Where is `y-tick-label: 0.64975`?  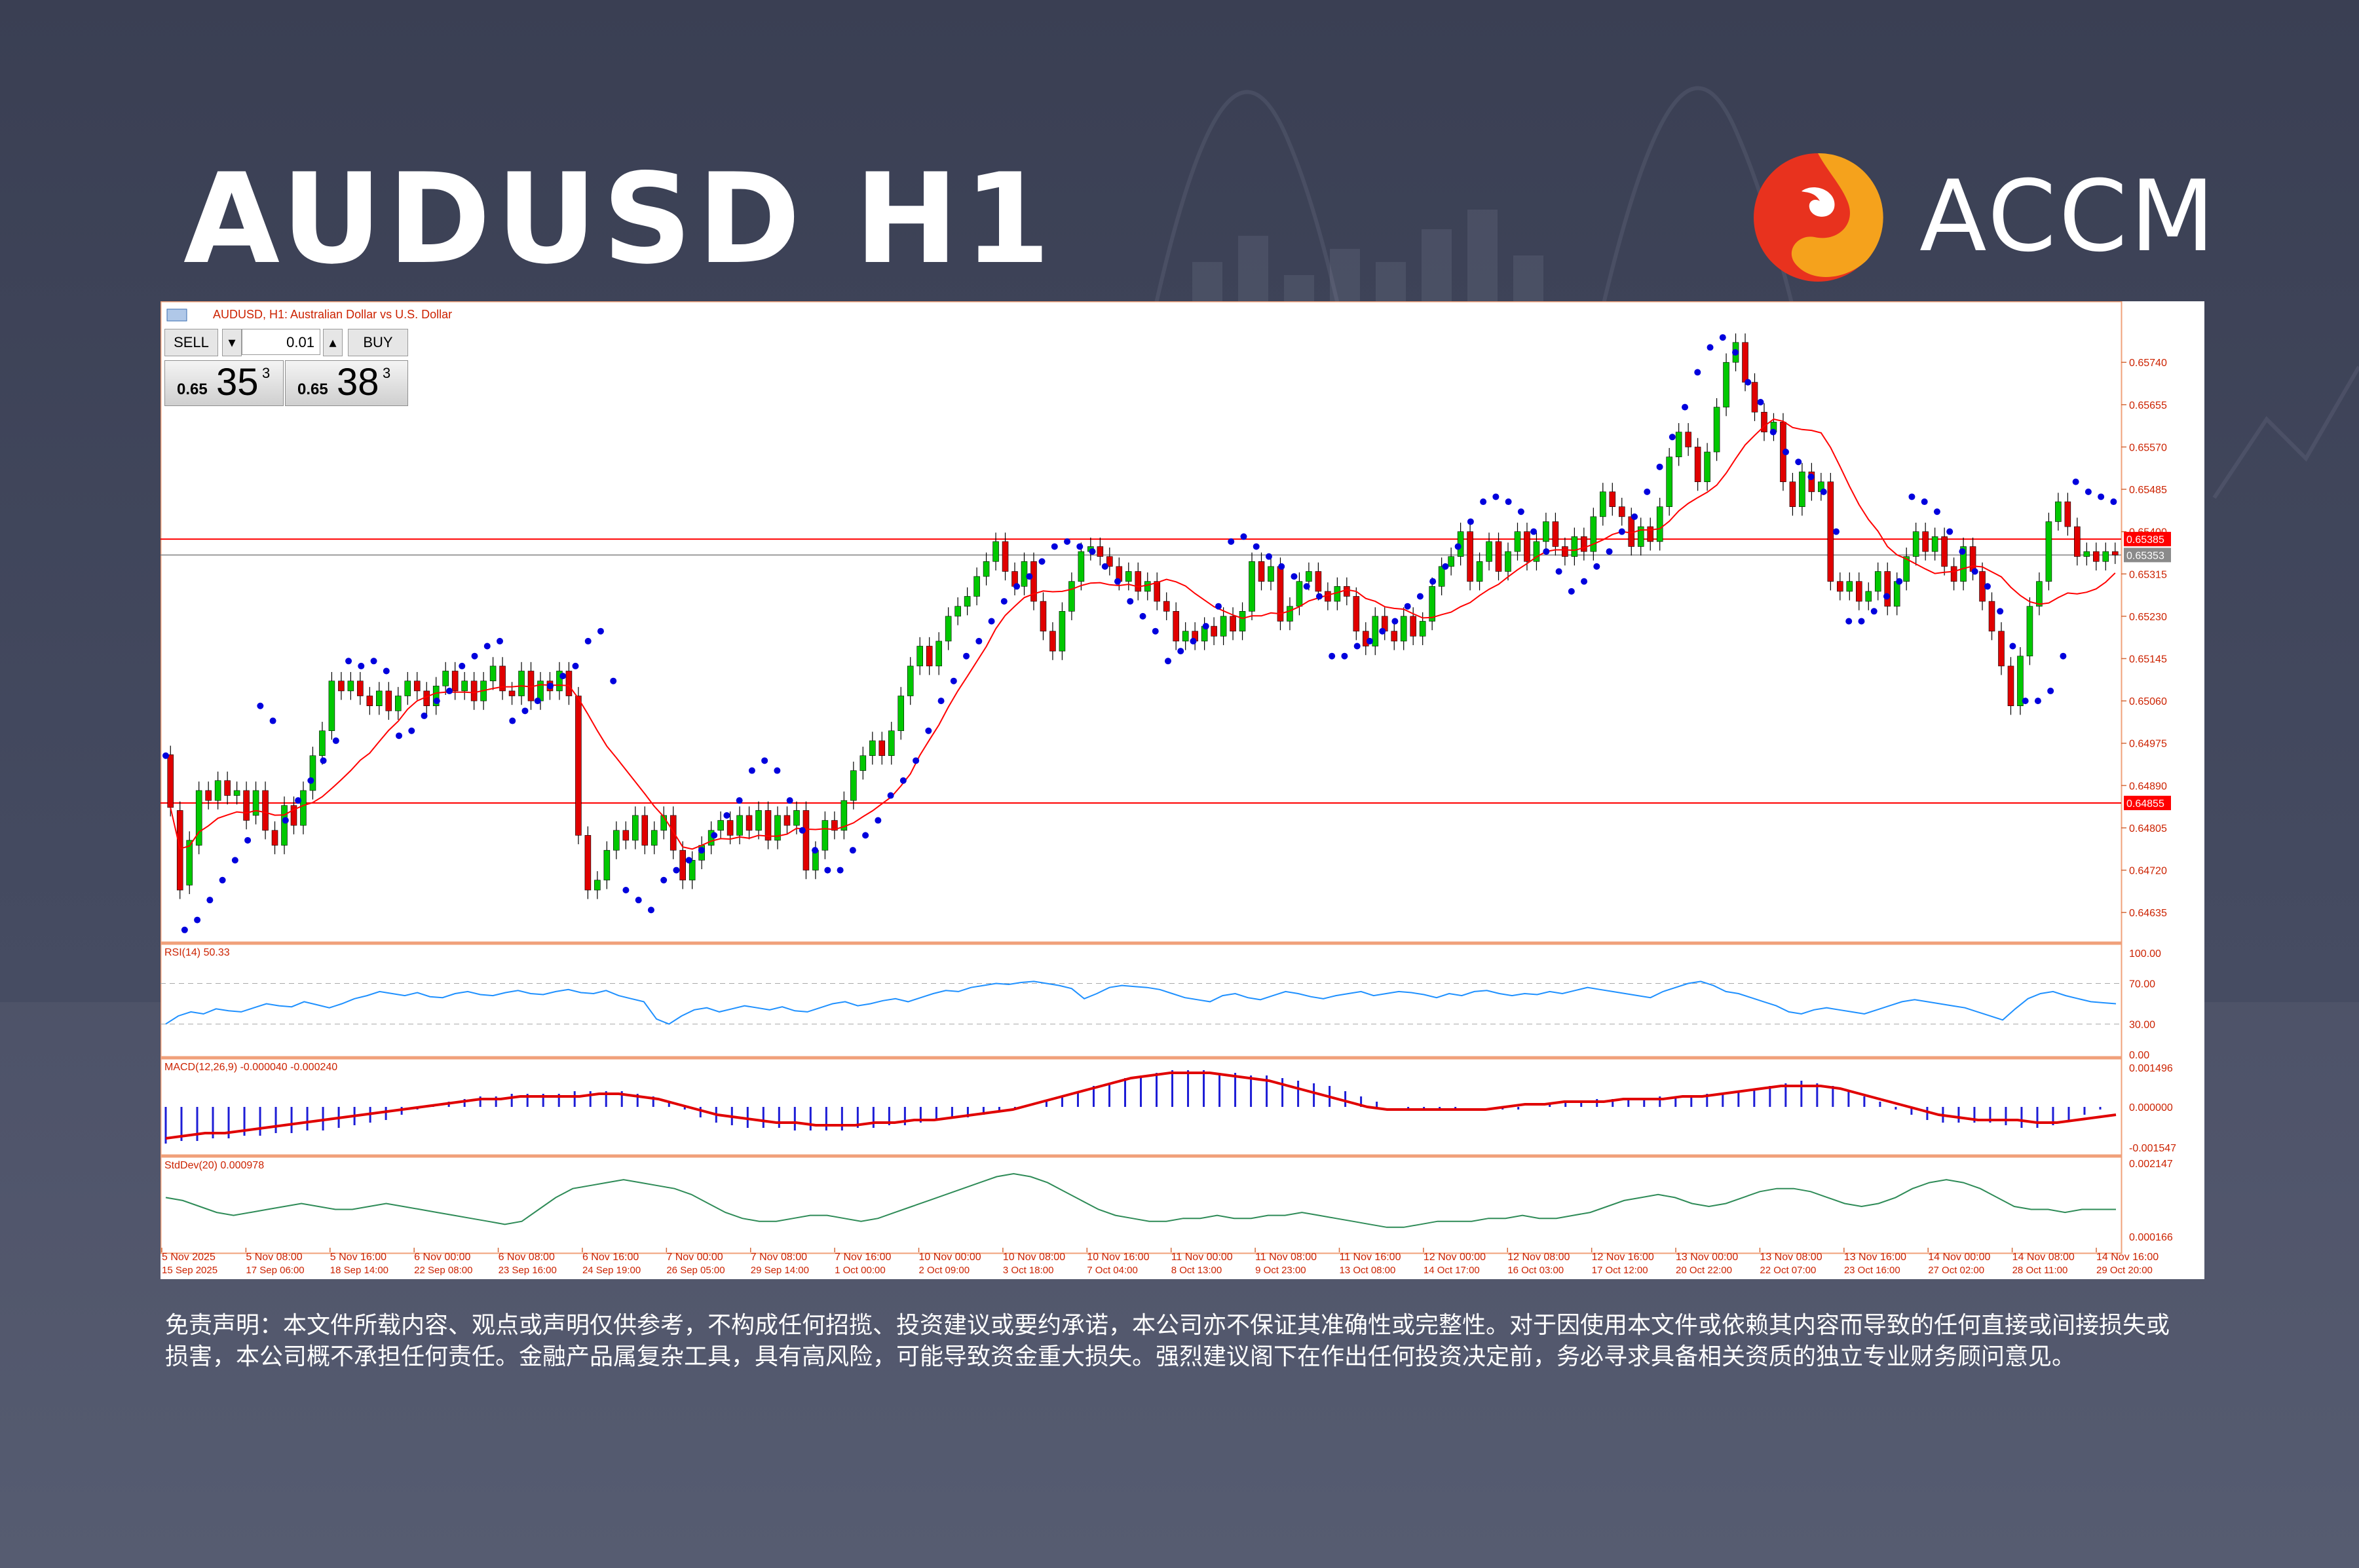
y-tick-label: 0.64975 is located at coordinates (2148, 744).